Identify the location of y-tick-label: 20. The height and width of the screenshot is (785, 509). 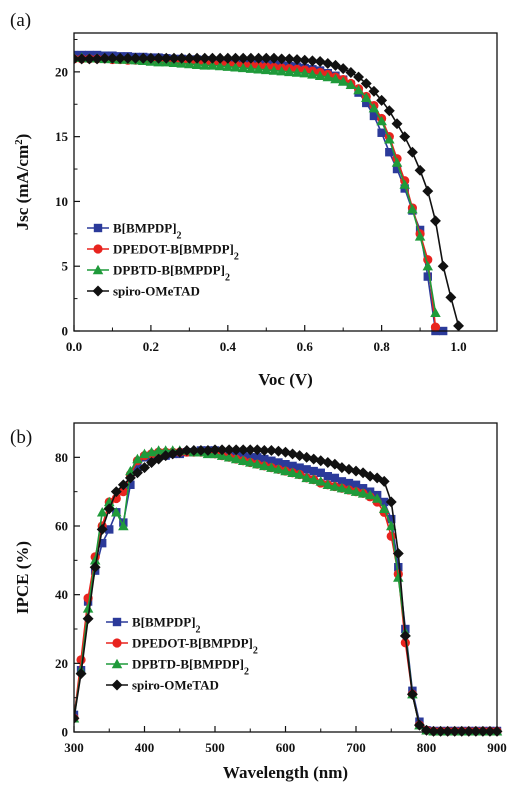
(61, 663).